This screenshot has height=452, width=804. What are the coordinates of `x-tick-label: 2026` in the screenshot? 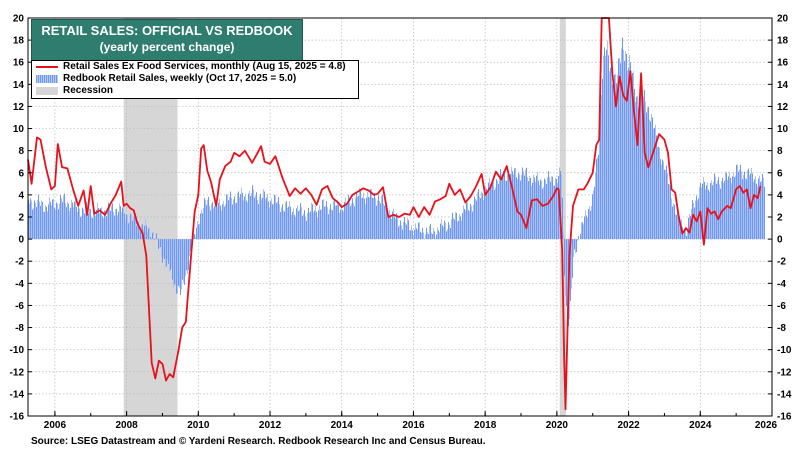 It's located at (766, 425).